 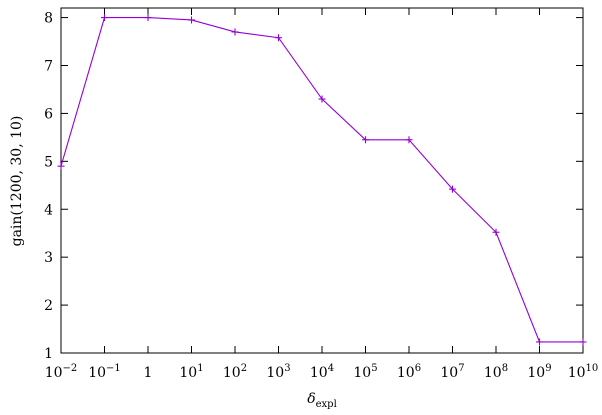 I want to click on x-tick-label: 10⁴, so click(x=322, y=372).